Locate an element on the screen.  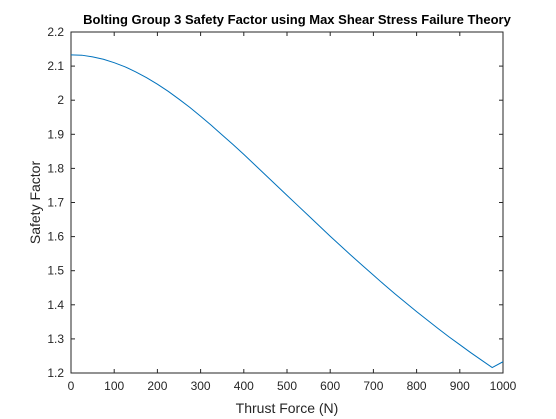
y-tick-label: 1.2 is located at coordinates (55, 373).